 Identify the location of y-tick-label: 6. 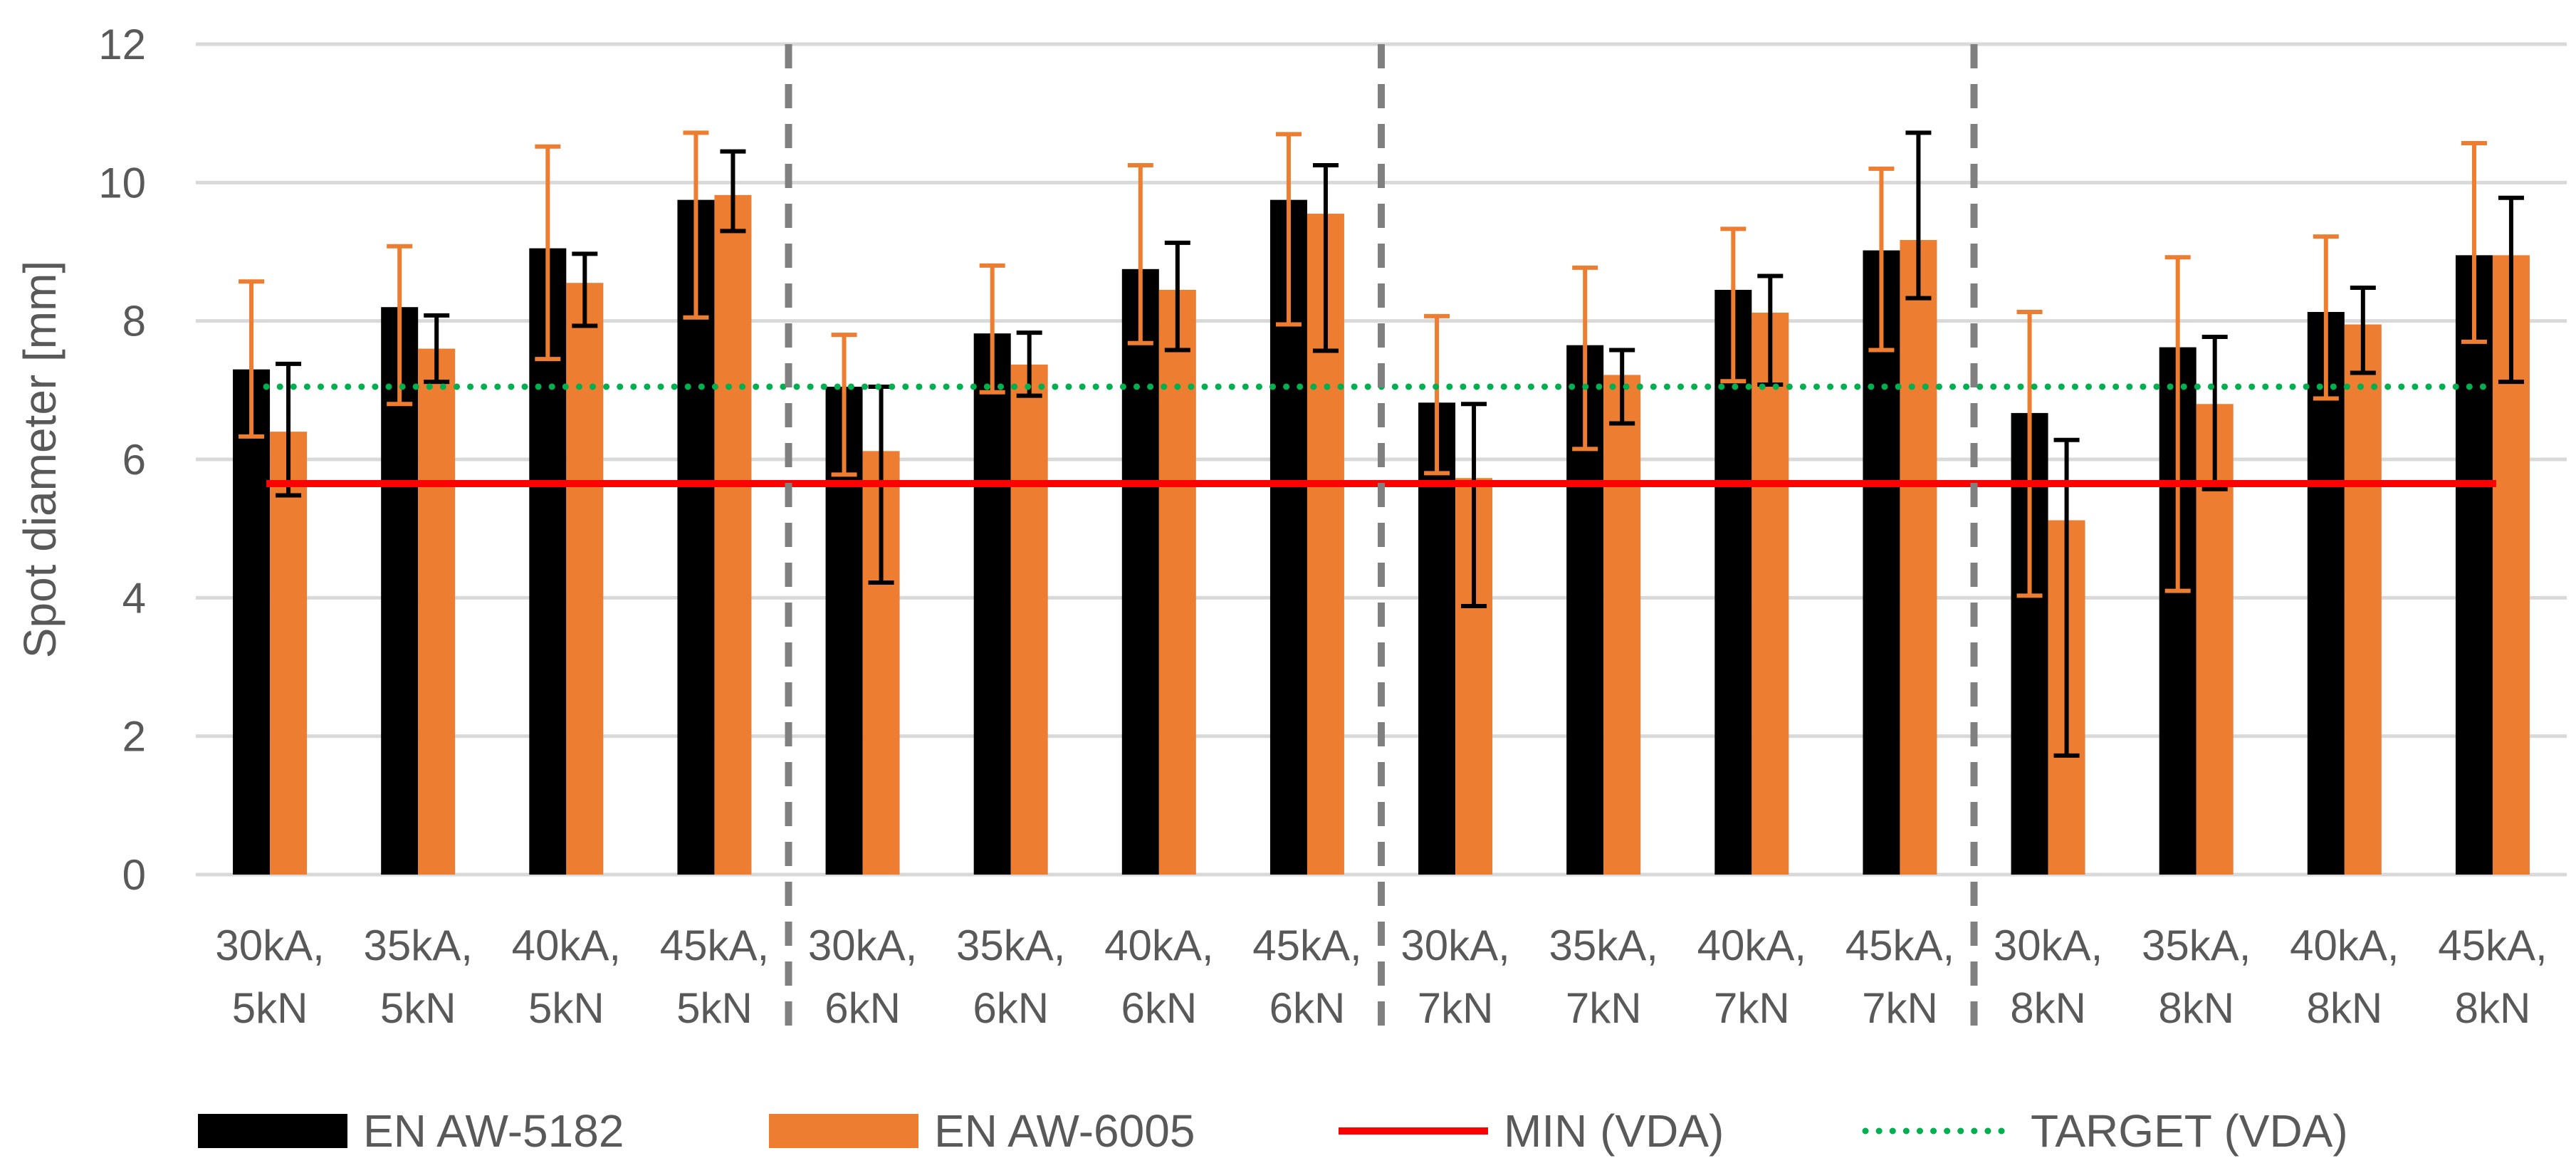
(134, 460).